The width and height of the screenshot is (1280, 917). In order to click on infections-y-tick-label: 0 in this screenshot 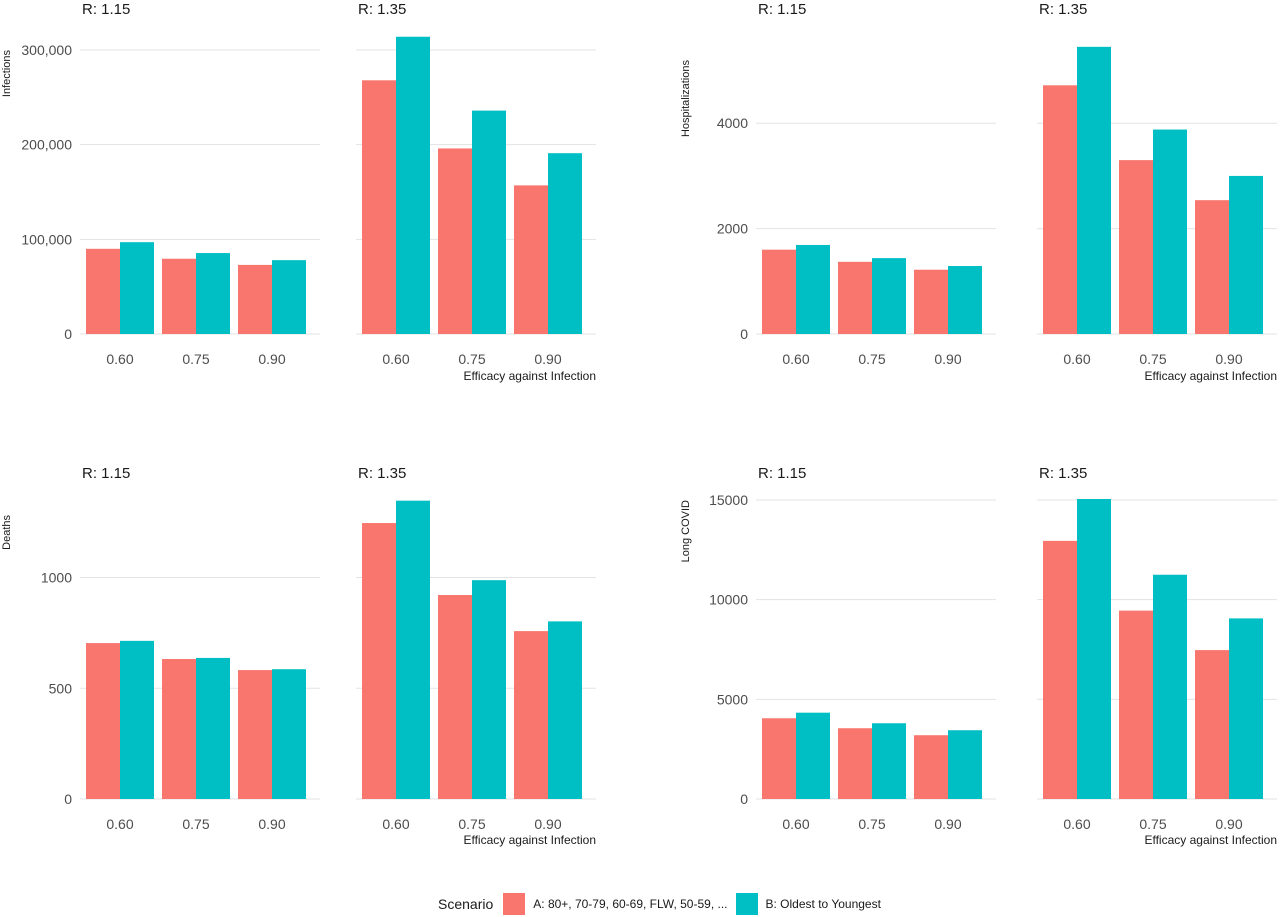, I will do `click(68, 334)`.